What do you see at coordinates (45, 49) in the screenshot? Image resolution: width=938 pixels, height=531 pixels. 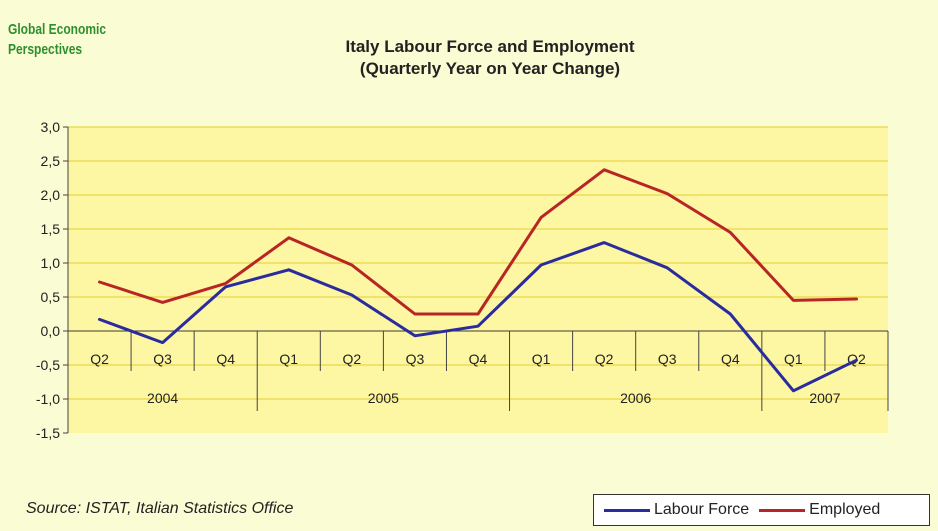 I see `brand-line-2: Perspectives` at bounding box center [45, 49].